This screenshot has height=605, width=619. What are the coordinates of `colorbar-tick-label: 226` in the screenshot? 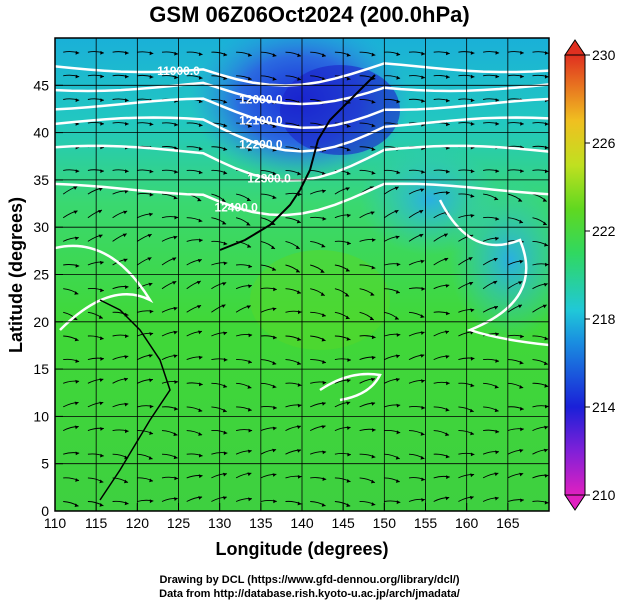 It's located at (604, 143).